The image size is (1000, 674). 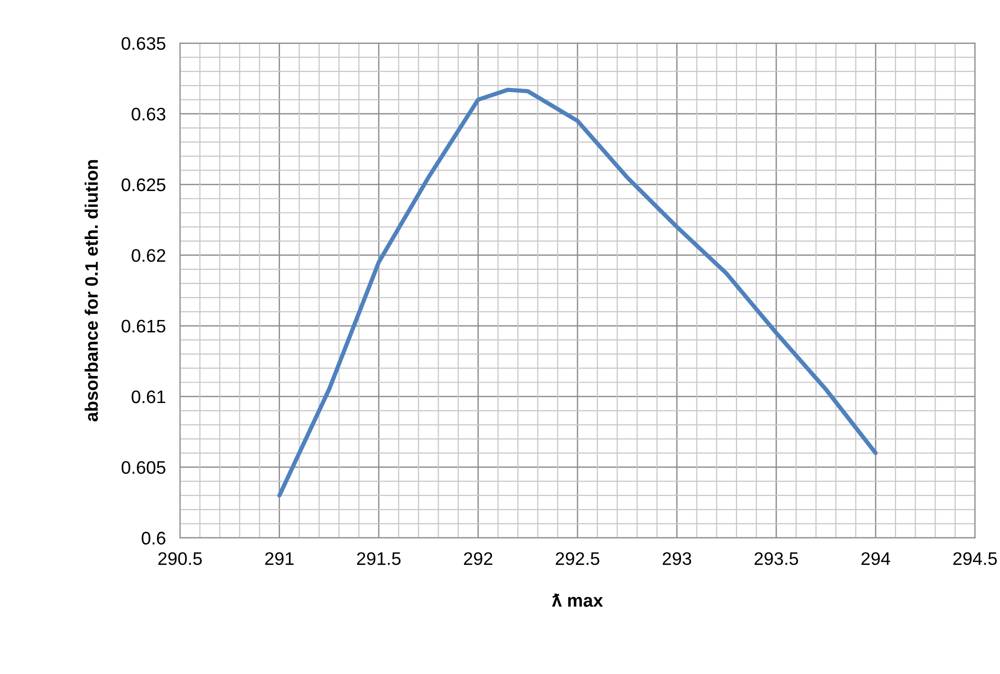 I want to click on x-tick-label: 293, so click(x=677, y=559).